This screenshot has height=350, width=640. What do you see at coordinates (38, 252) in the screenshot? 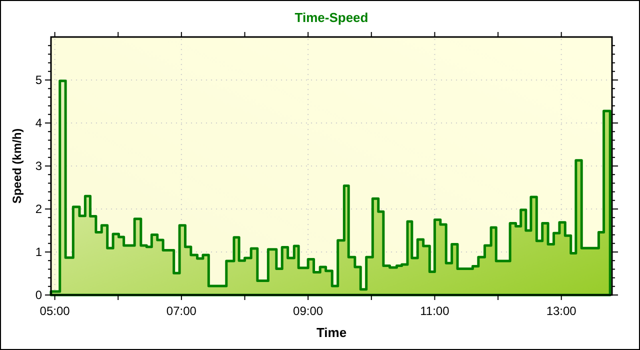
I see `y-tick-label: 1` at bounding box center [38, 252].